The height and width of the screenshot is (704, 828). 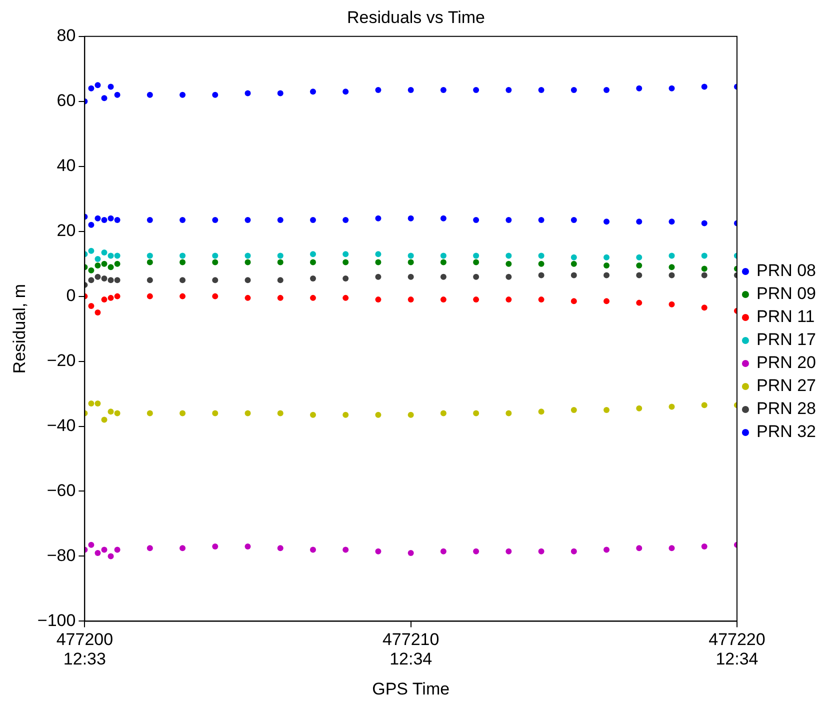 What do you see at coordinates (786, 294) in the screenshot?
I see `legend-label: PRN 09` at bounding box center [786, 294].